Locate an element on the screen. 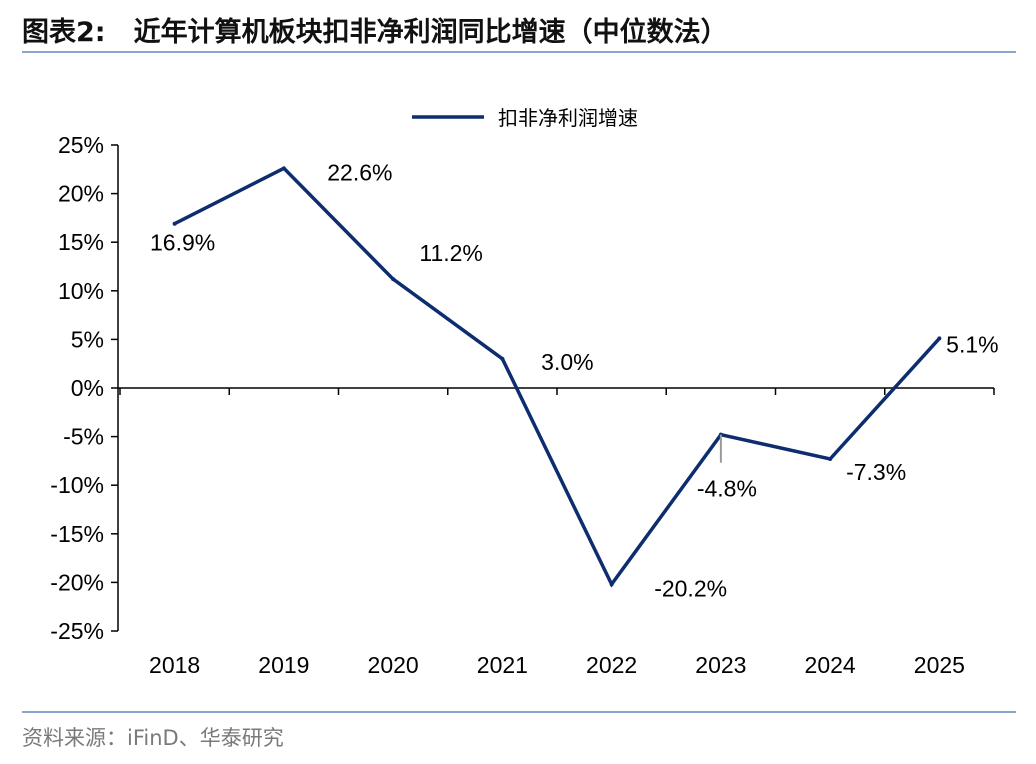  x-tick-label: 2020 is located at coordinates (393, 665).